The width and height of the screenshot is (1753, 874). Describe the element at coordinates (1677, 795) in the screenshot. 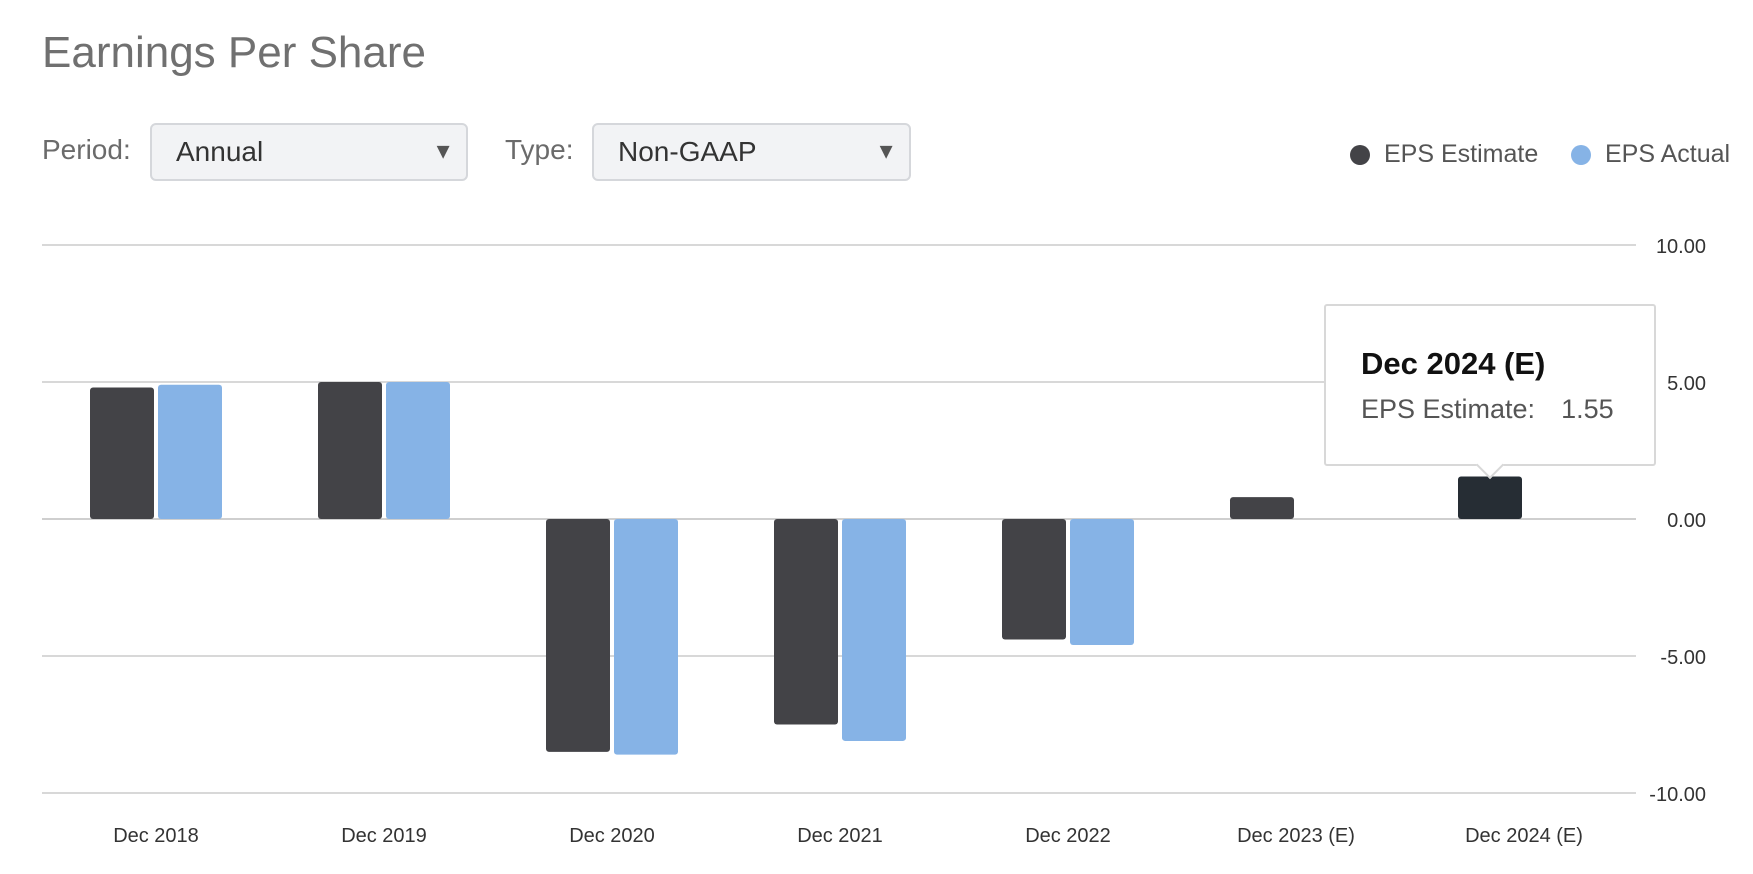

I see `y-tick-label: -10.00` at that location.